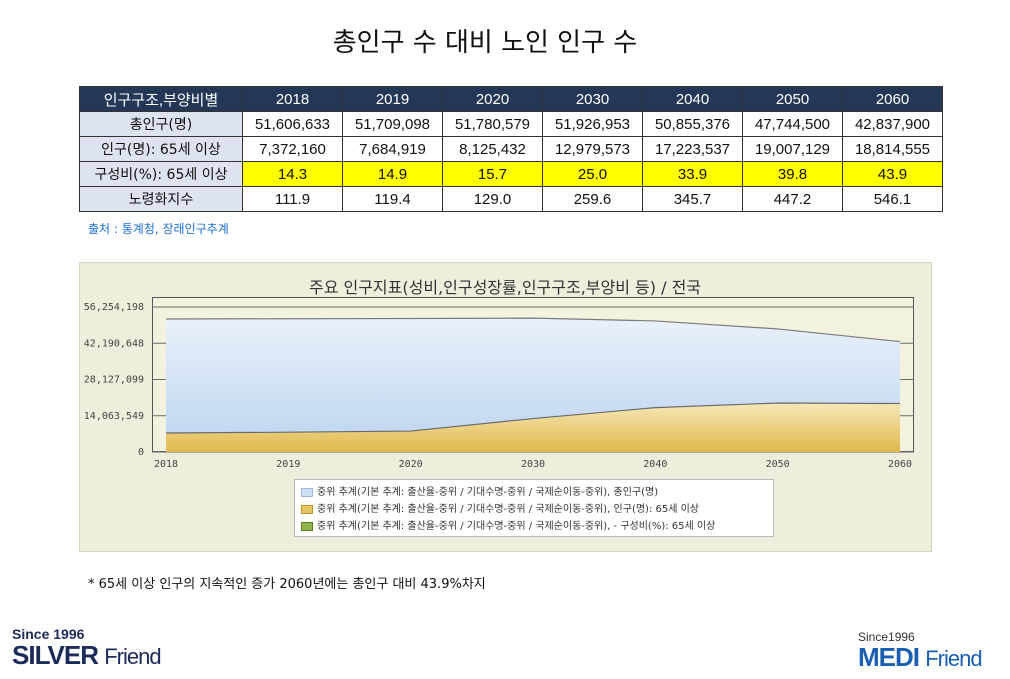 This screenshot has width=1010, height=679. I want to click on y-tick-label: 42,190,648, so click(114, 343).